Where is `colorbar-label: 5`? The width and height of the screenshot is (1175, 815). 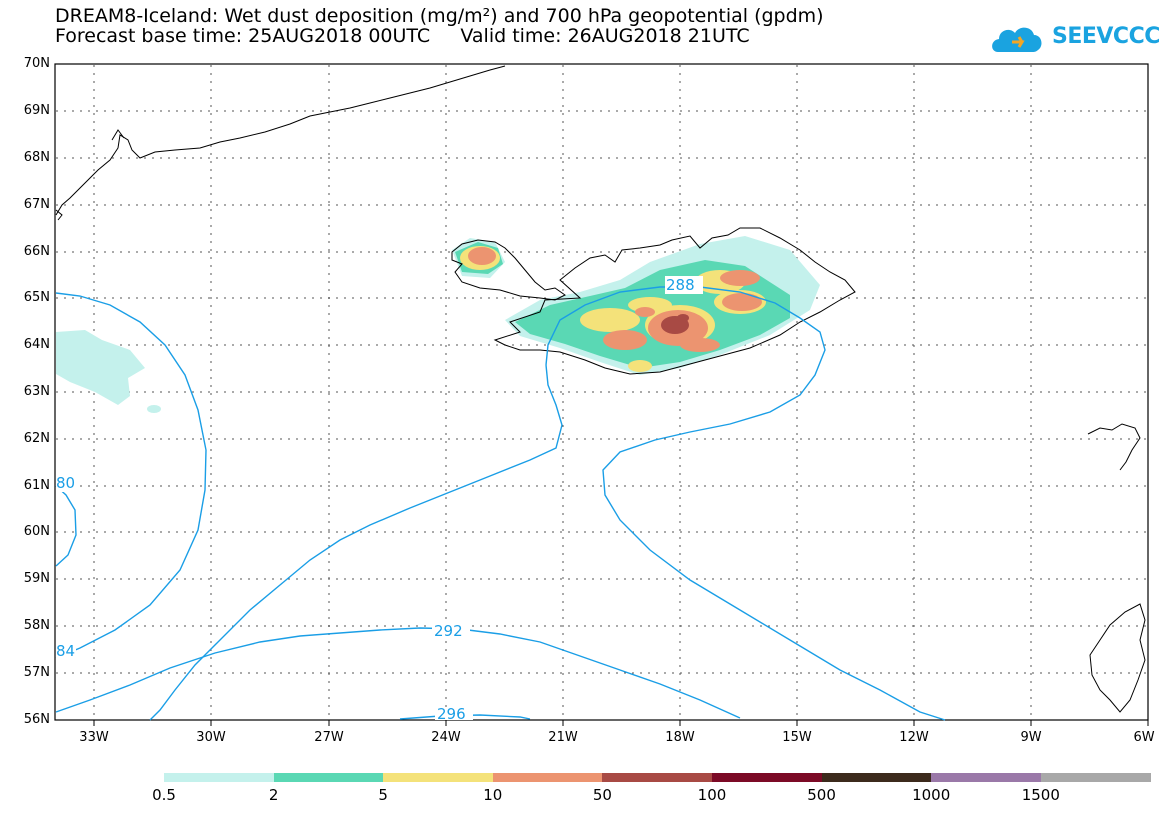 colorbar-label: 5 is located at coordinates (383, 795).